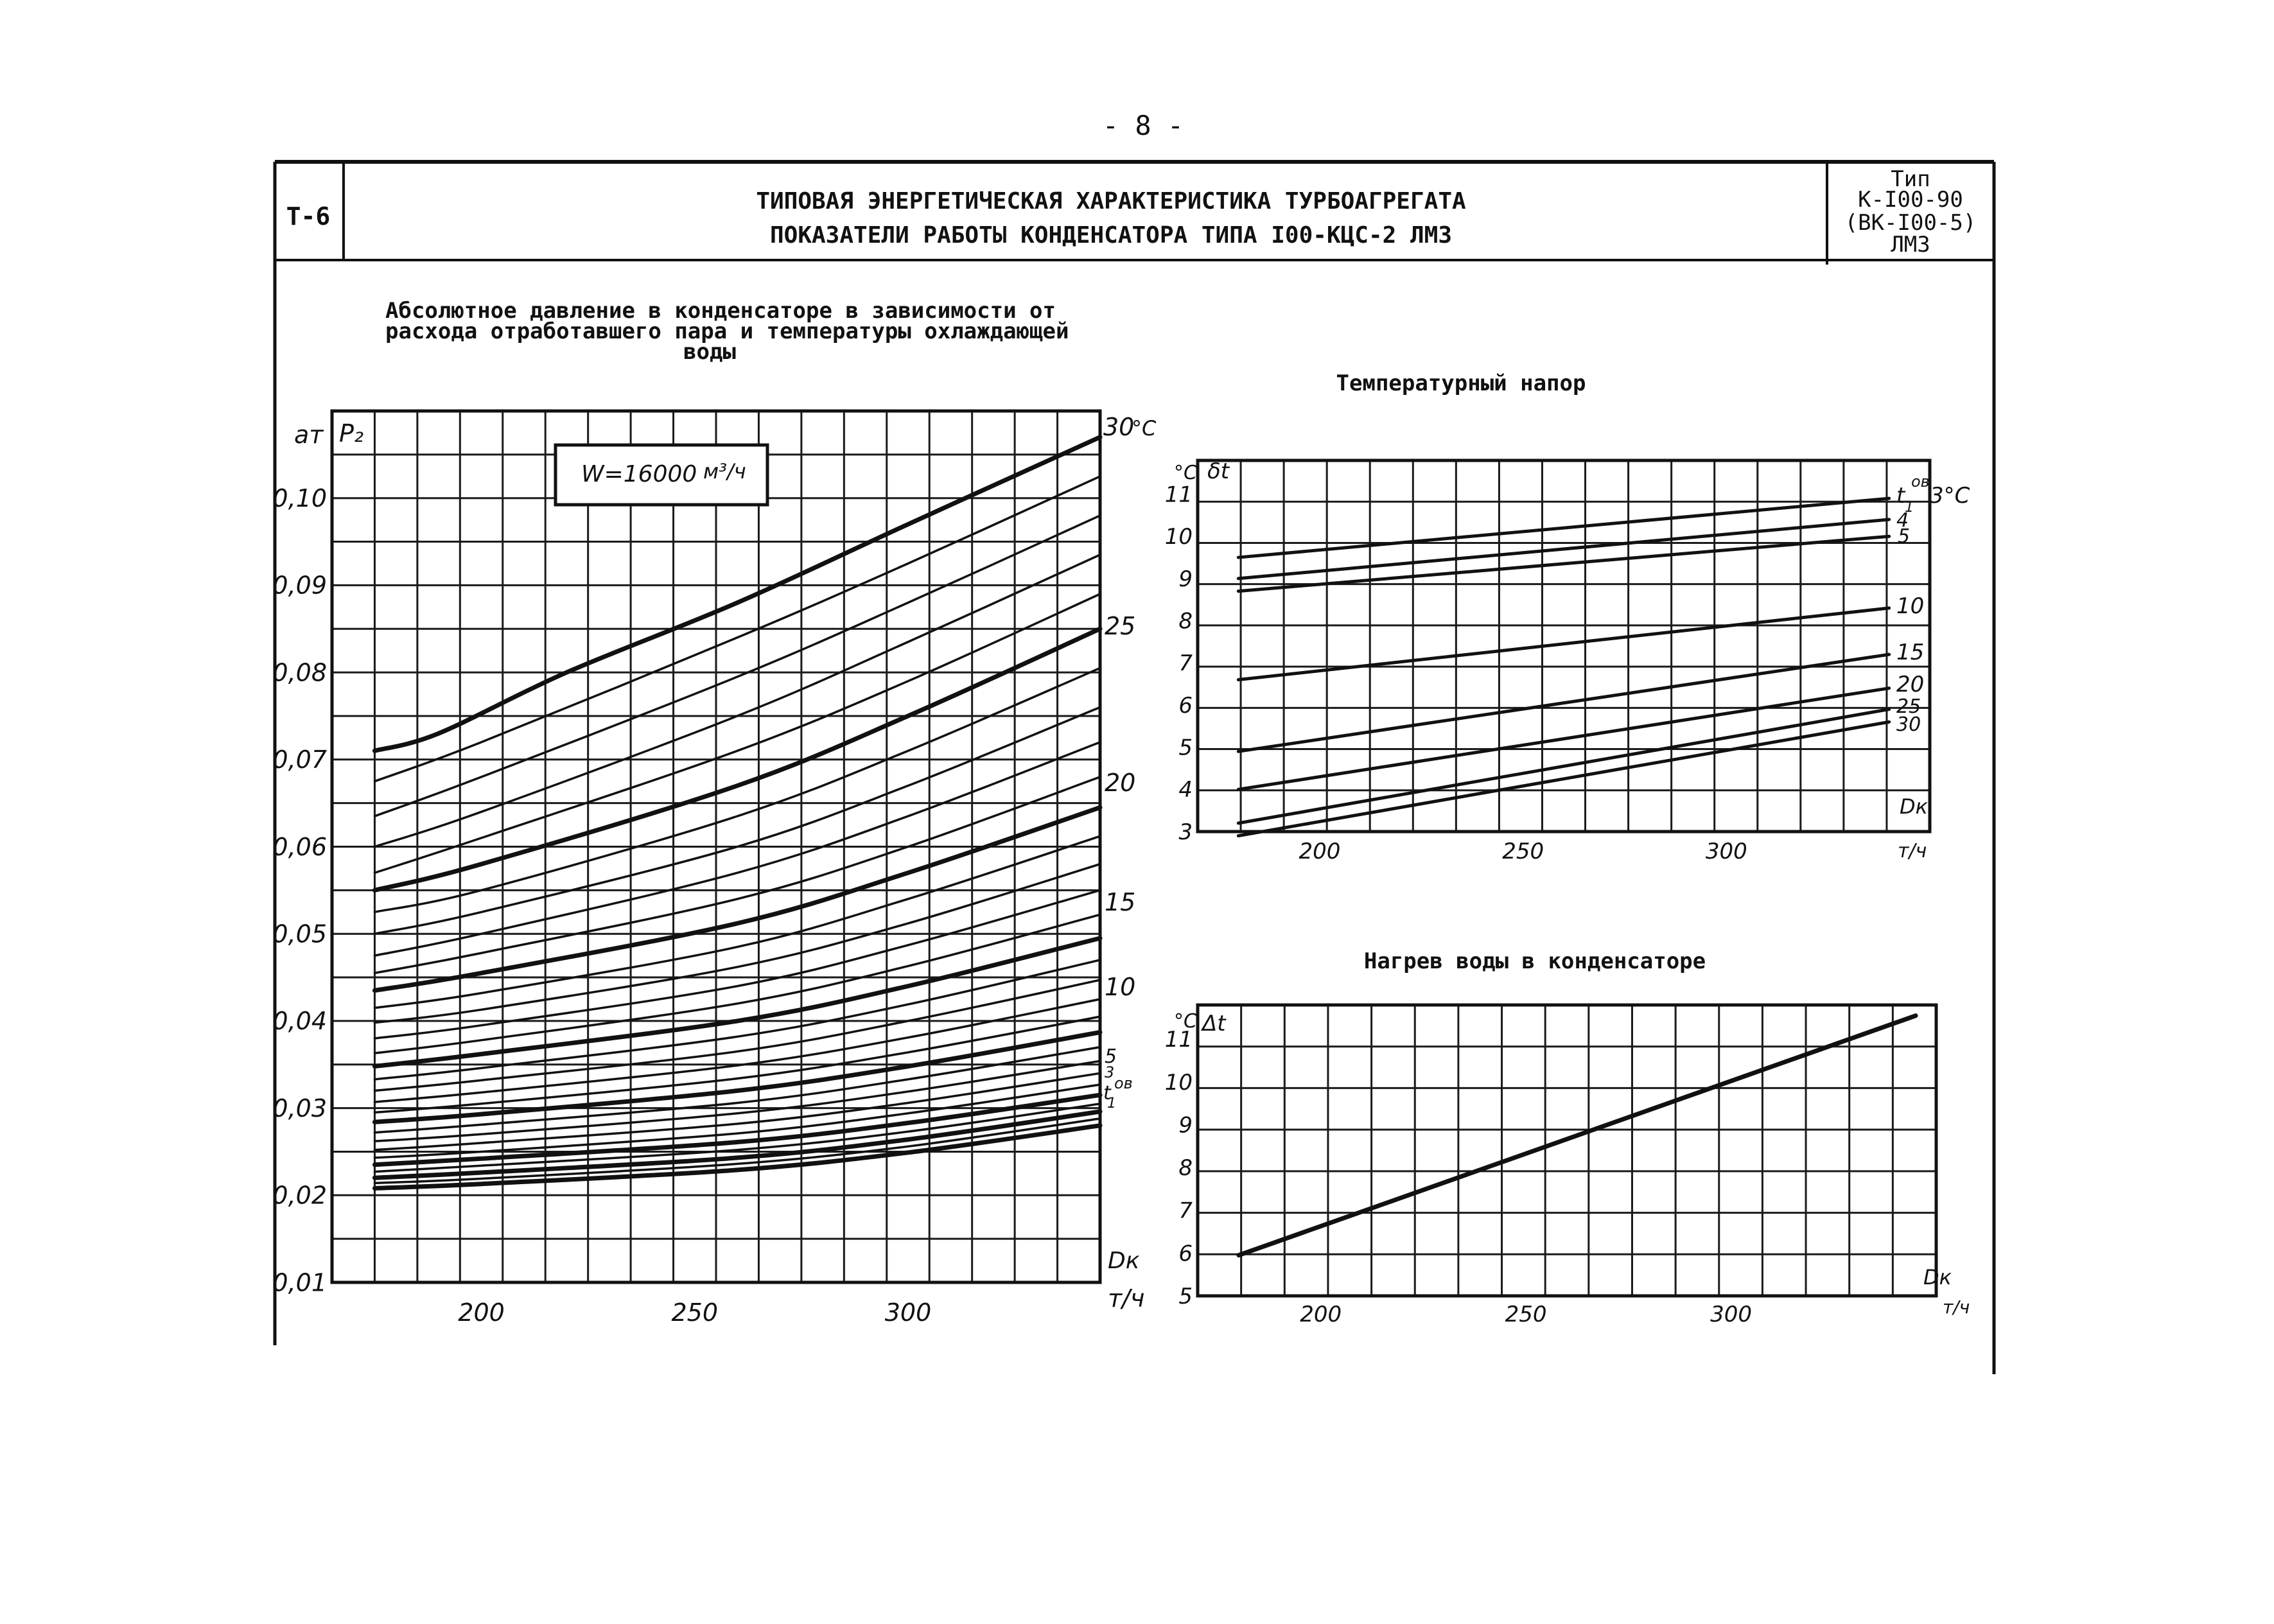  I want to click on temp-head-frame, so click(1564, 646).